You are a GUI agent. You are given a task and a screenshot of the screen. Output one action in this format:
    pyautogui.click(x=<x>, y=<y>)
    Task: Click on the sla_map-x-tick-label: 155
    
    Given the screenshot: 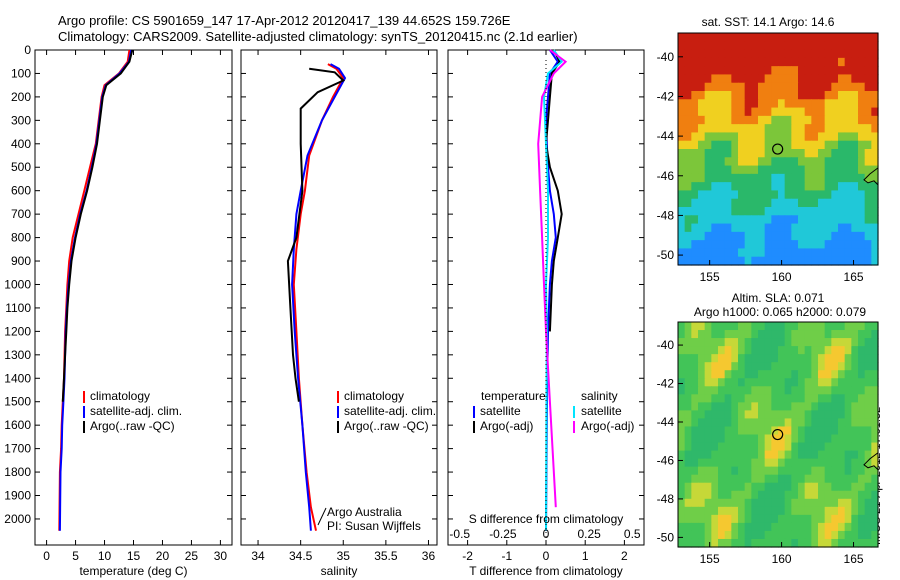 What is the action you would take?
    pyautogui.click(x=710, y=559)
    